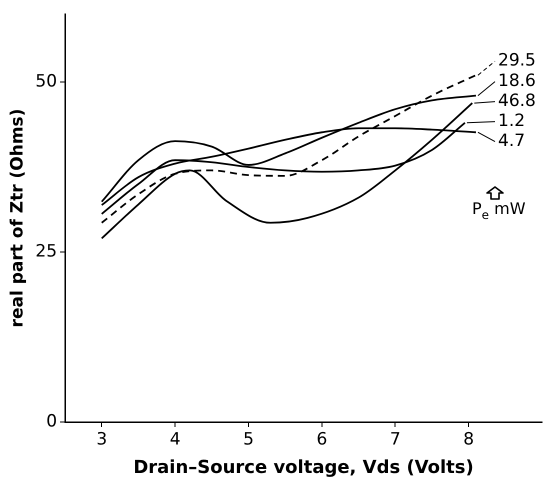 The image size is (550, 487). What do you see at coordinates (248, 440) in the screenshot?
I see `x-tick-label: 5` at bounding box center [248, 440].